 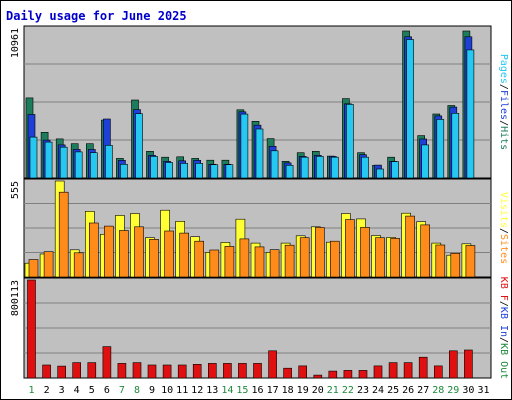 What do you see at coordinates (257, 390) in the screenshot?
I see `x-tick-label: 16` at bounding box center [257, 390].